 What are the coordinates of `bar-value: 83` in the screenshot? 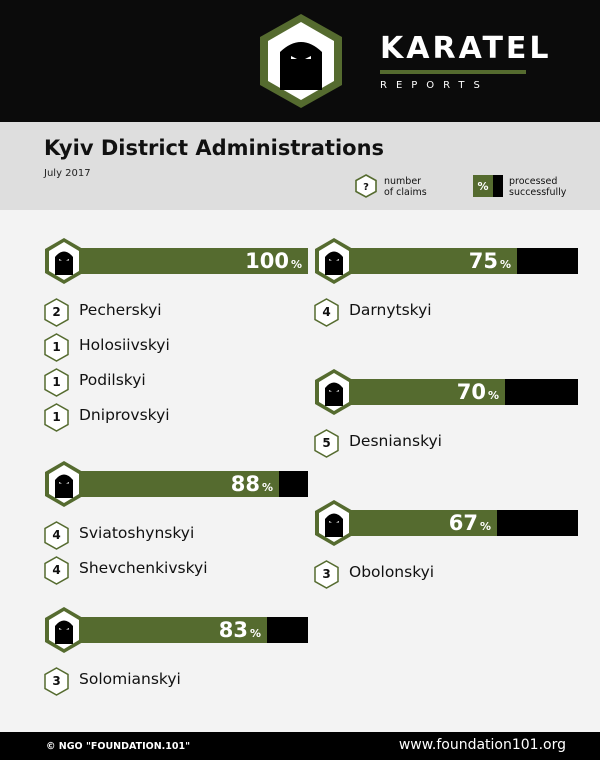 It's located at (233, 630).